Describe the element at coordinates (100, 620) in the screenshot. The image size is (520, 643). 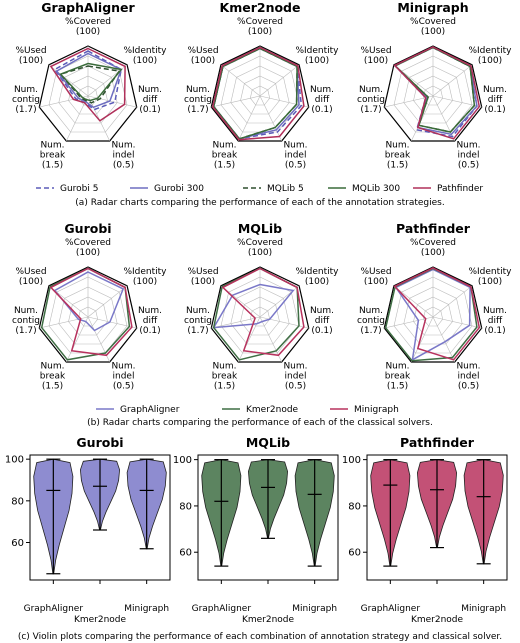
I see `x-tick-label: Kmer2node` at that location.